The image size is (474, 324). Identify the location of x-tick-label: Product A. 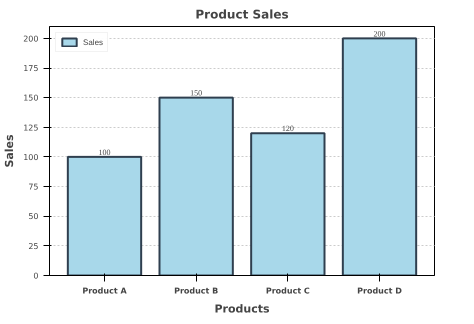
(105, 291).